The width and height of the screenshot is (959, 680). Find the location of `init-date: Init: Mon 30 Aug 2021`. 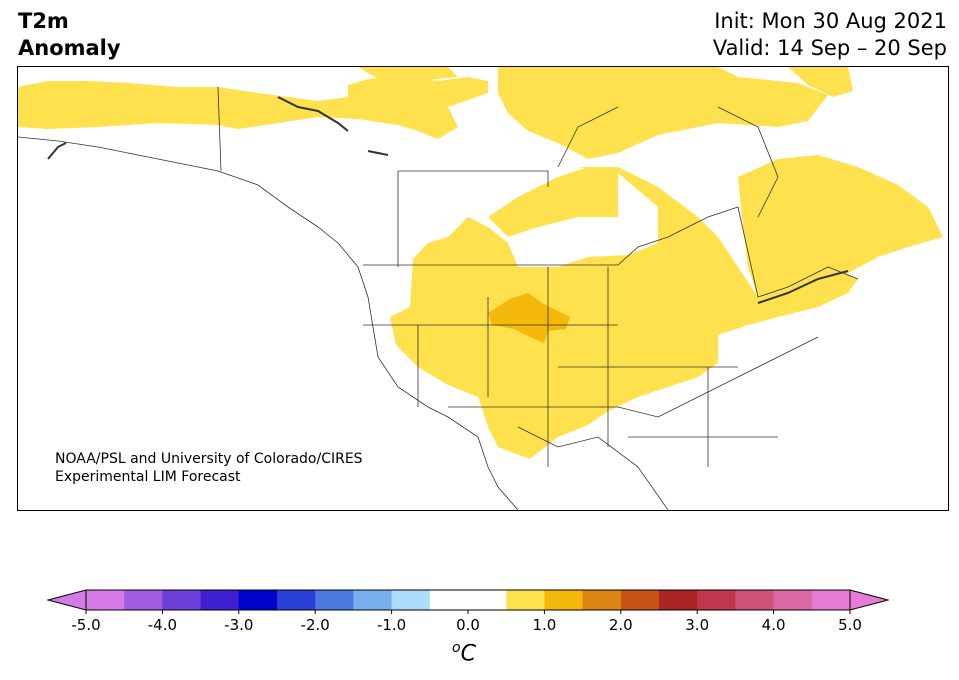

init-date: Init: Mon 30 Aug 2021 is located at coordinates (830, 21).